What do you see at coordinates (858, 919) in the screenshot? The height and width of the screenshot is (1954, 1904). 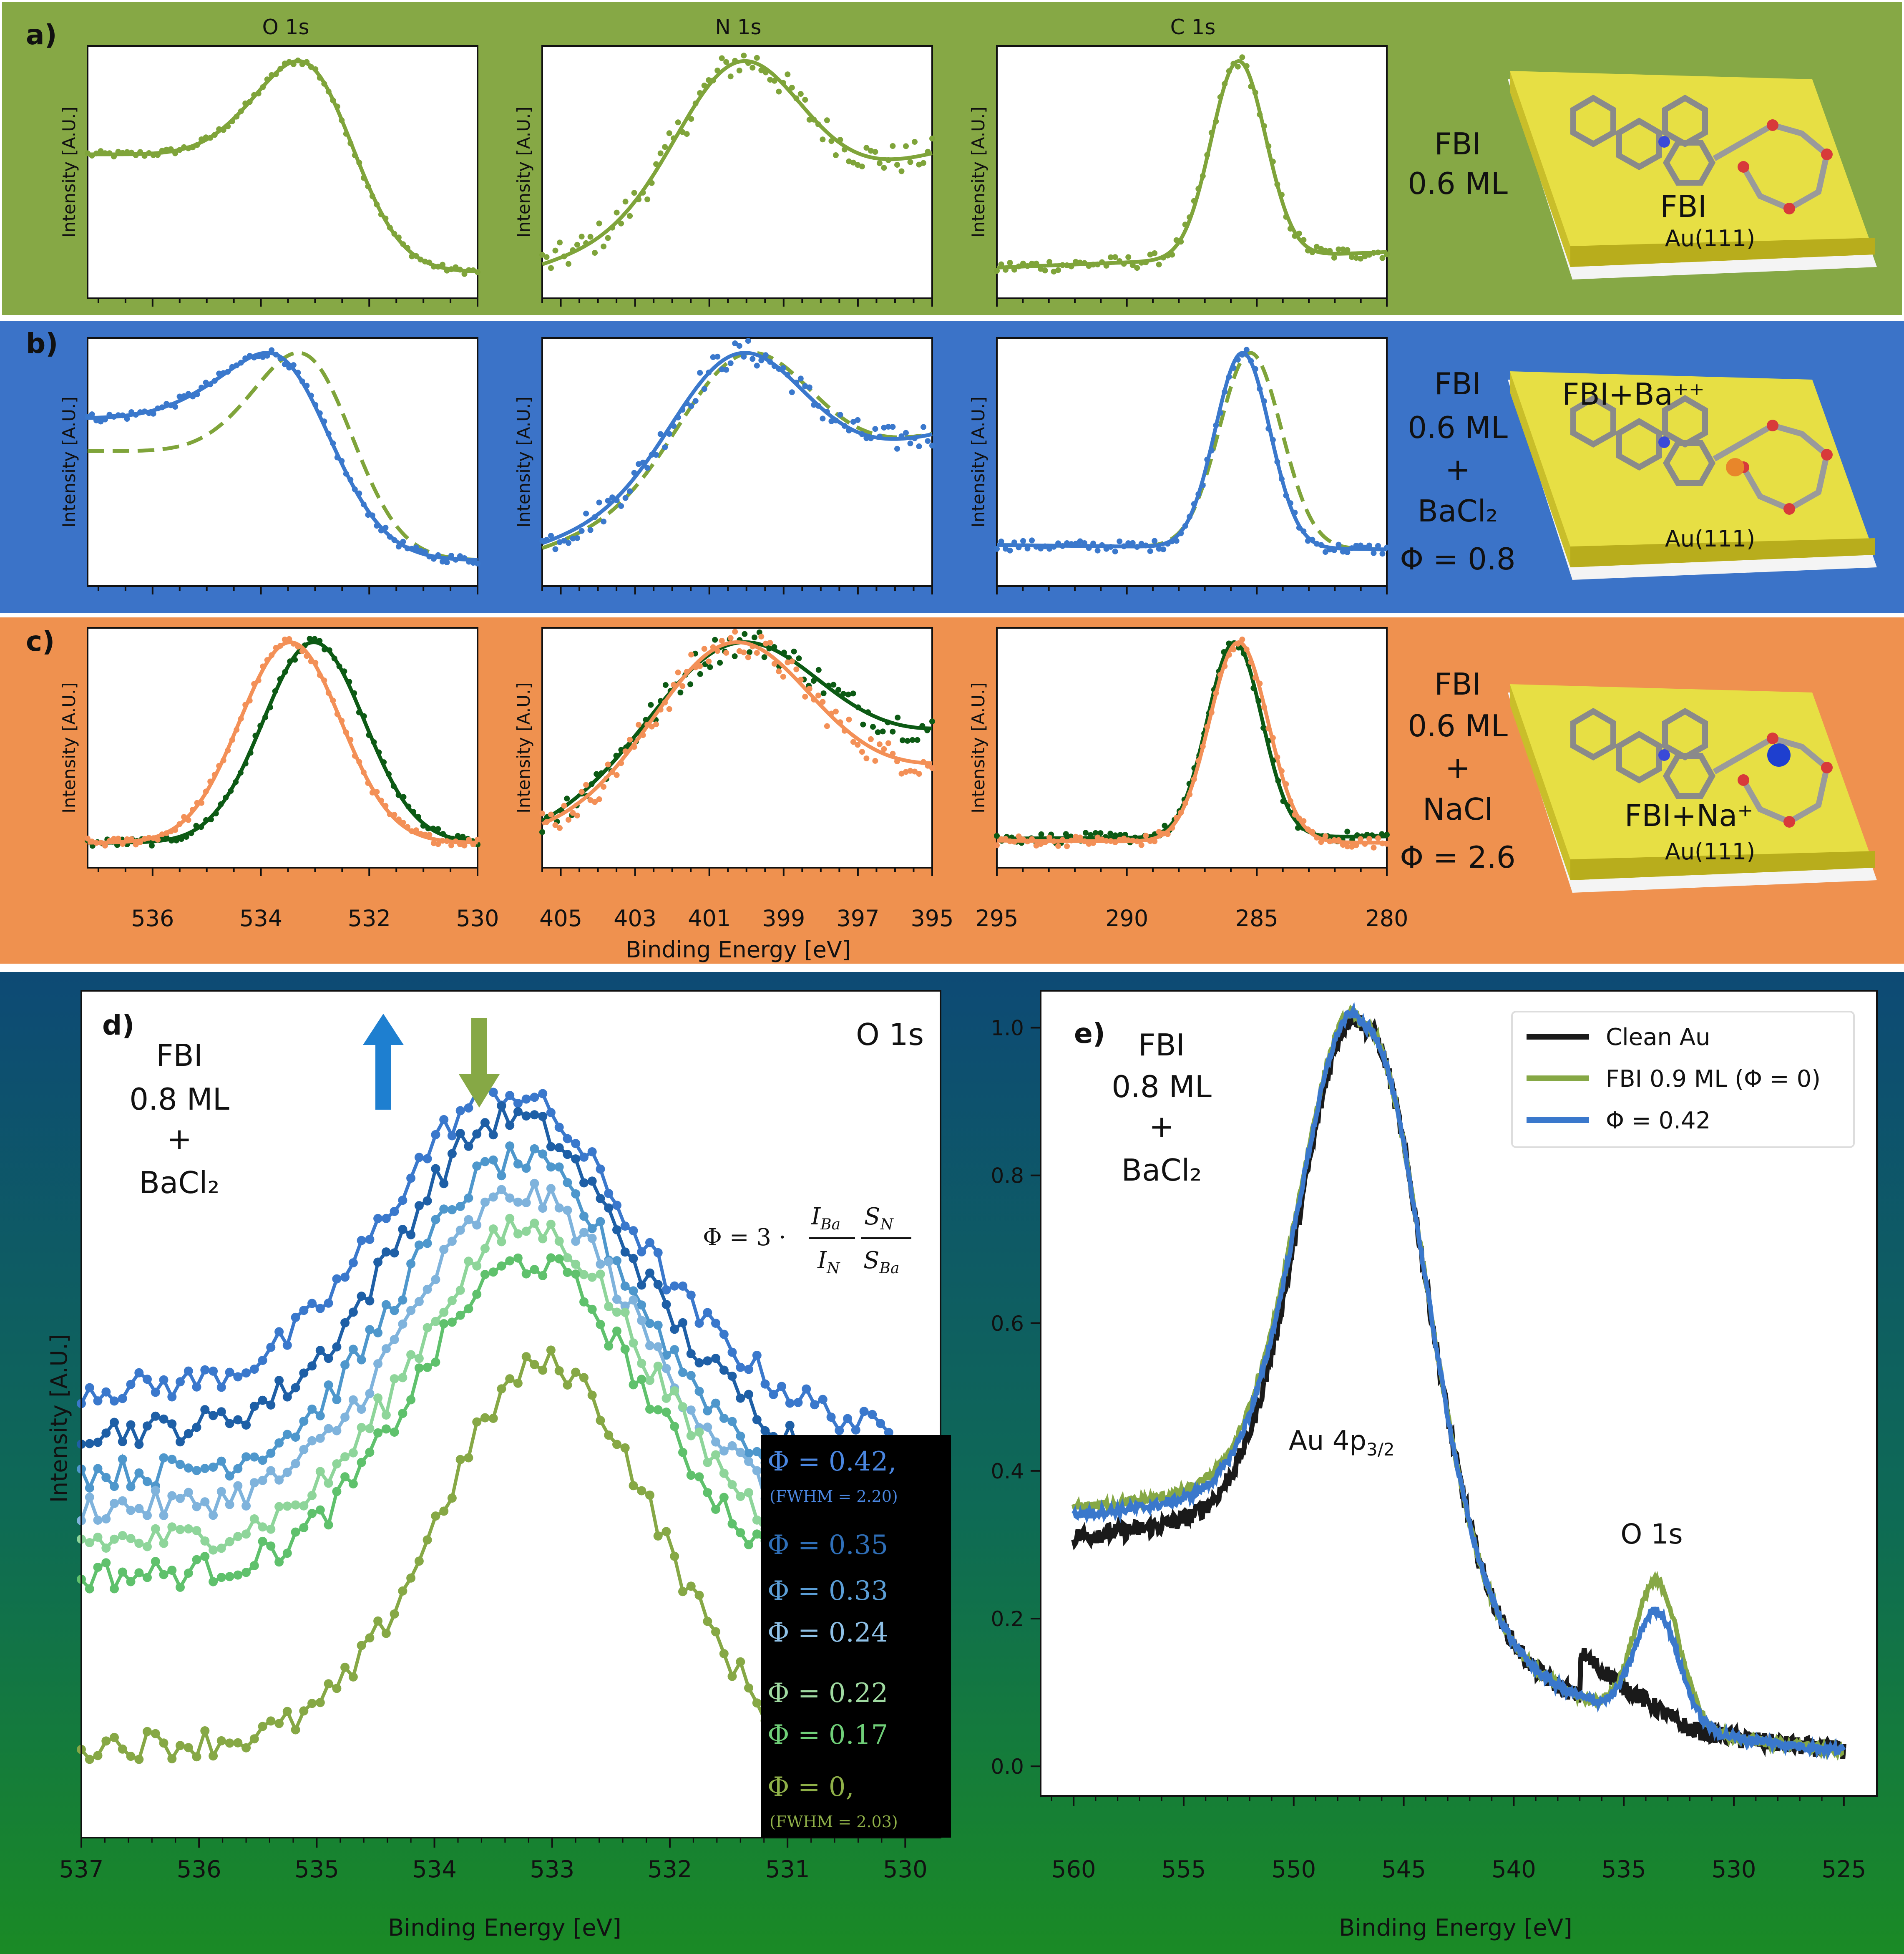 I see `x-tick-label: 397` at bounding box center [858, 919].